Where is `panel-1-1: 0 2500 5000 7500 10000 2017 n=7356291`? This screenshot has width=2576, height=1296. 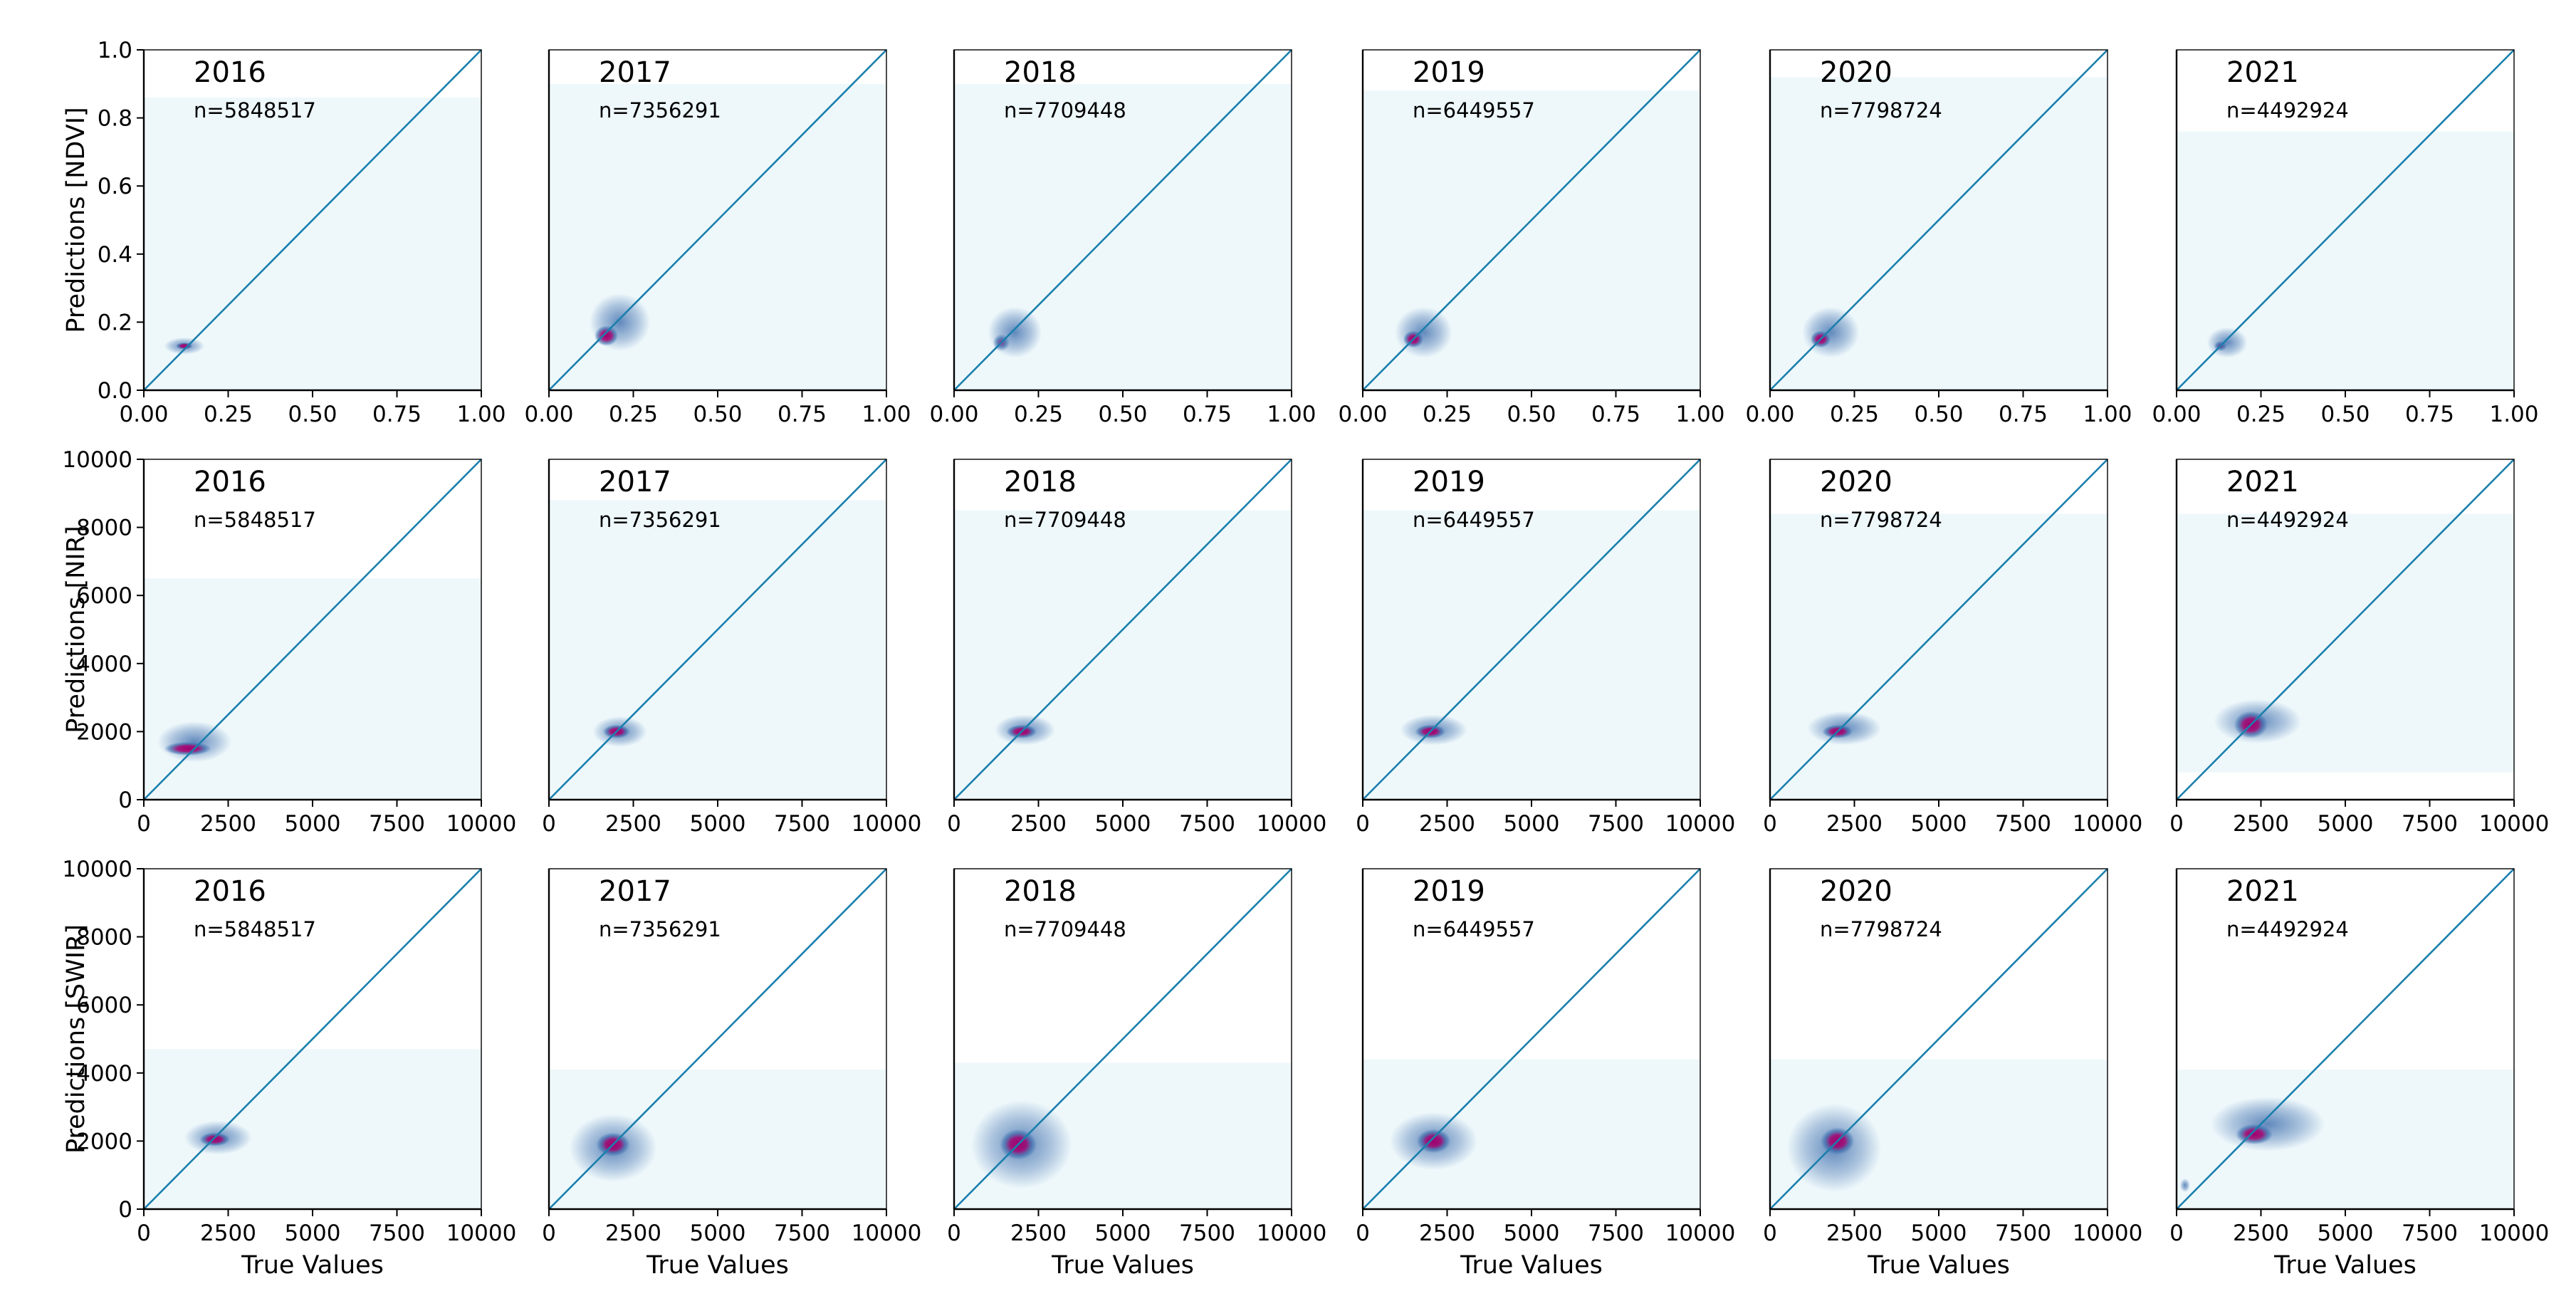 panel-1-1: 0 2500 5000 7500 10000 2017 n=7356291 is located at coordinates (731, 648).